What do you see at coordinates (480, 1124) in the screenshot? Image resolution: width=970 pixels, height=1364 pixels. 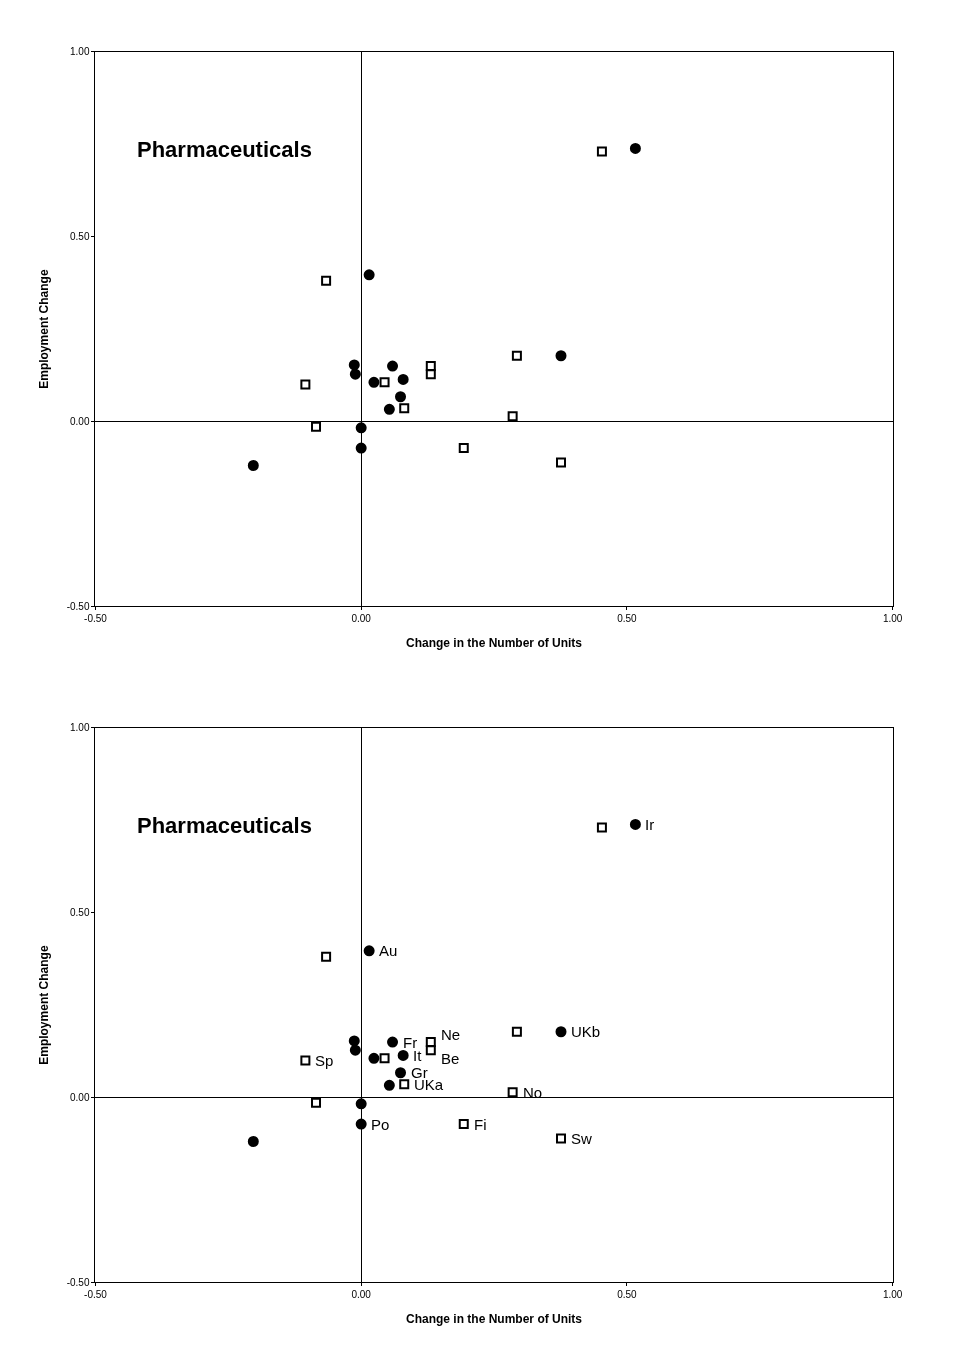 I see `annotation: Fi` at bounding box center [480, 1124].